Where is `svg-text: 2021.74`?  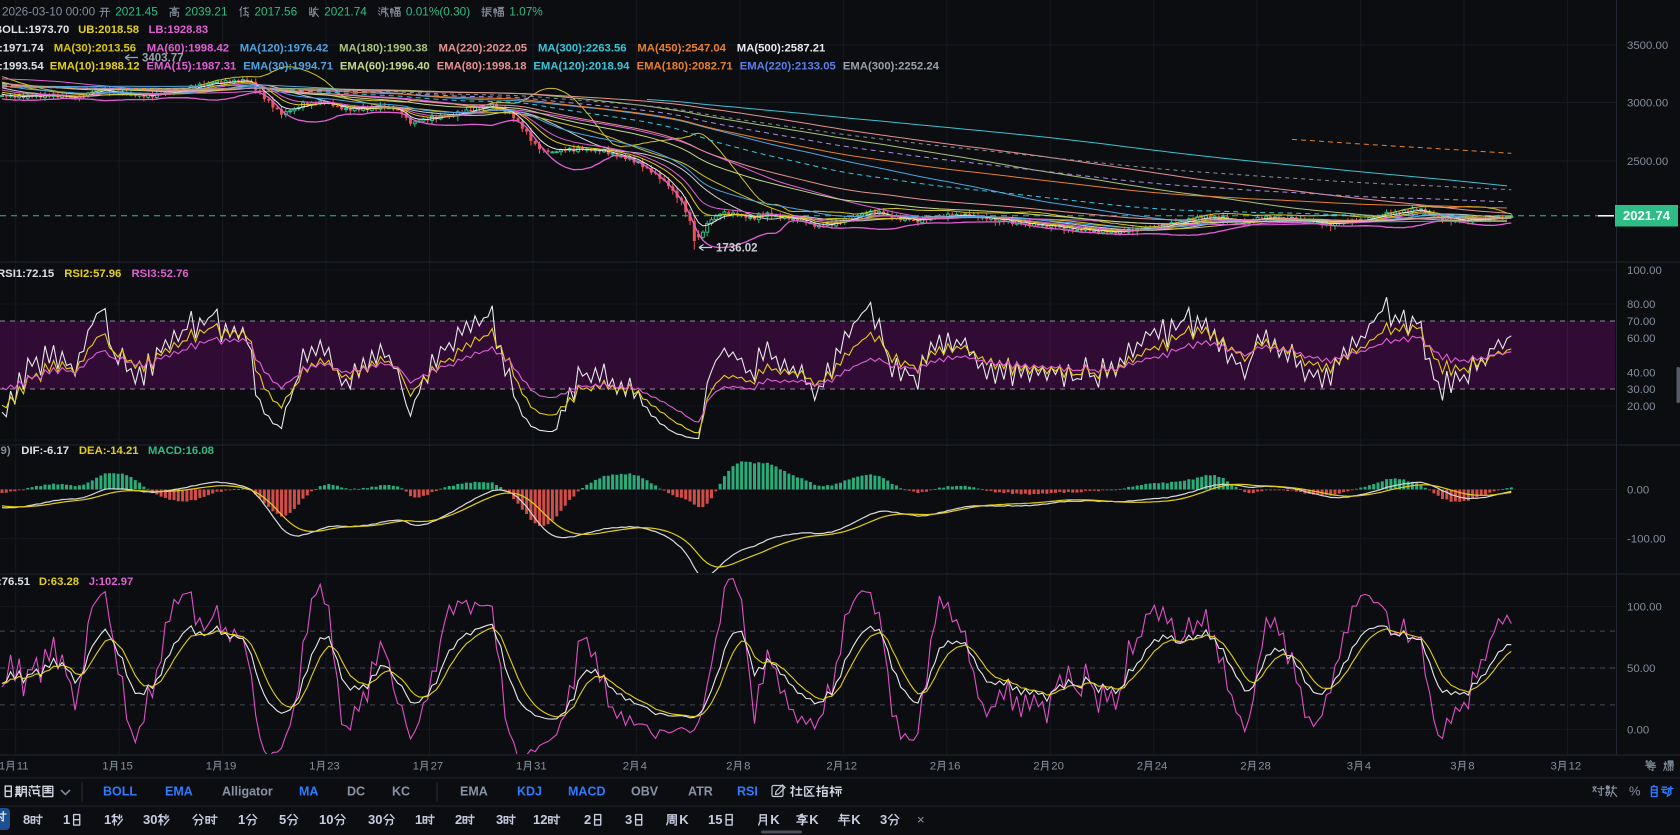
svg-text: 2021.74 is located at coordinates (345, 12).